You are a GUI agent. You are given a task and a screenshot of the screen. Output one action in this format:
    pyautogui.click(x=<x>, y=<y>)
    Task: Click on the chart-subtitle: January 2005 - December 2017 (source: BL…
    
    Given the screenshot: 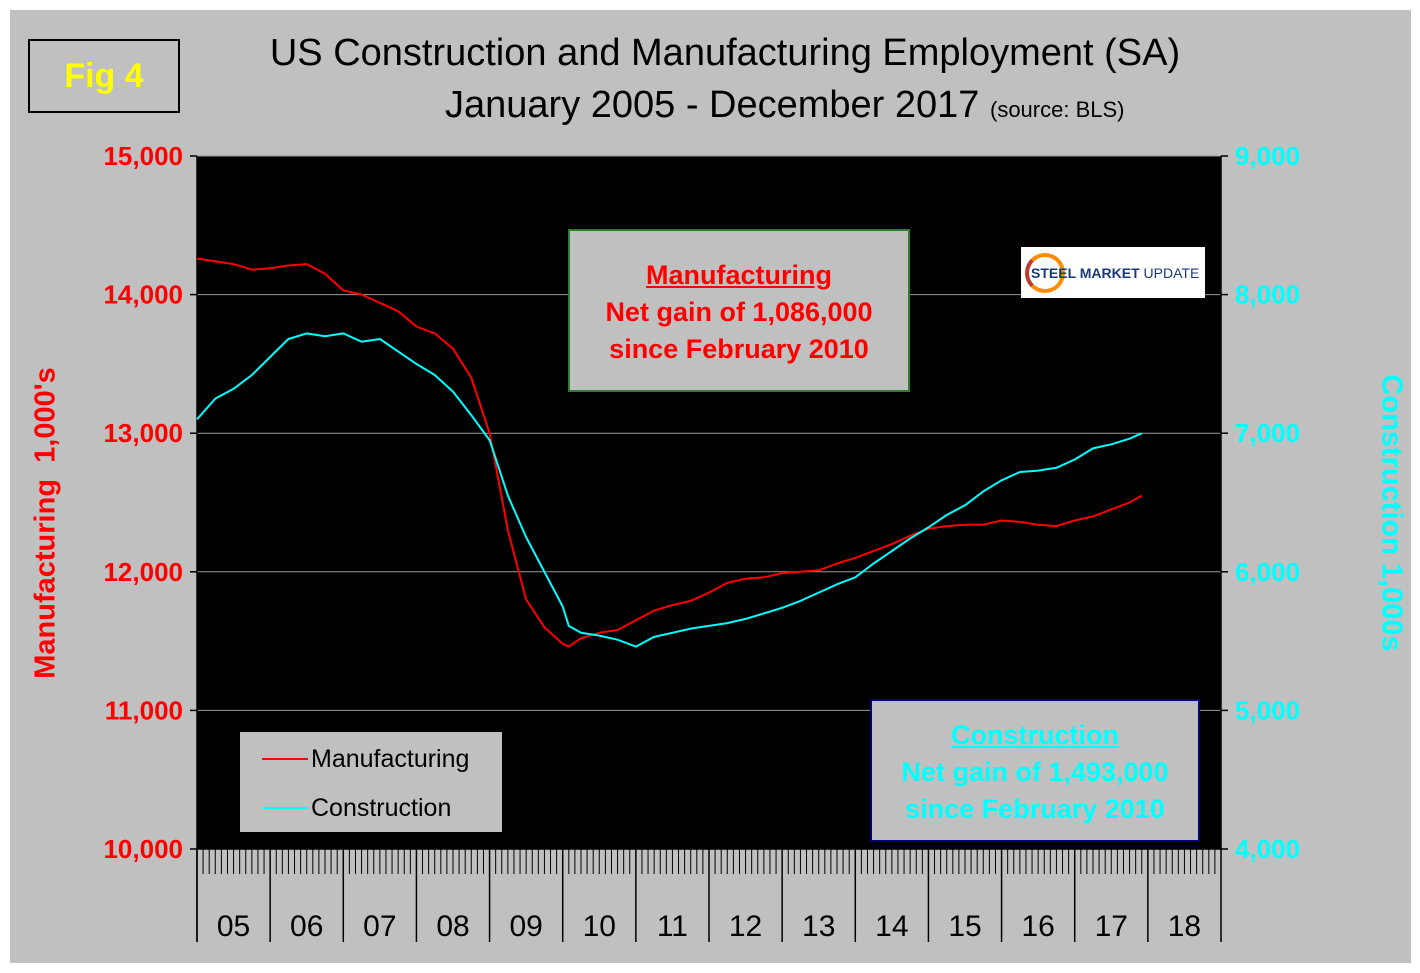 What is the action you would take?
    pyautogui.click(x=785, y=105)
    